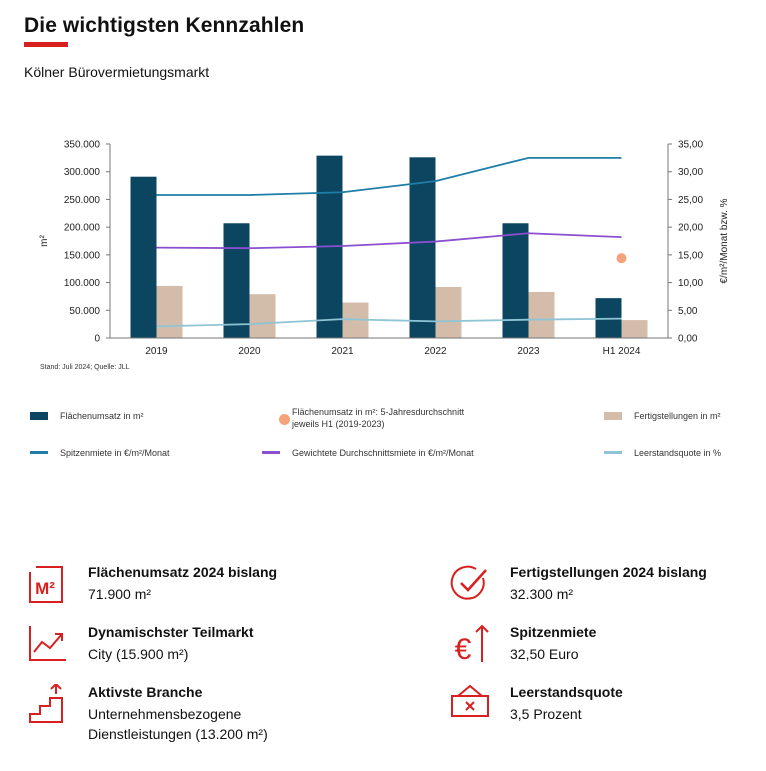 This screenshot has height=771, width=766. Describe the element at coordinates (690, 283) in the screenshot. I see `right-tick-label-2: 10,00` at that location.